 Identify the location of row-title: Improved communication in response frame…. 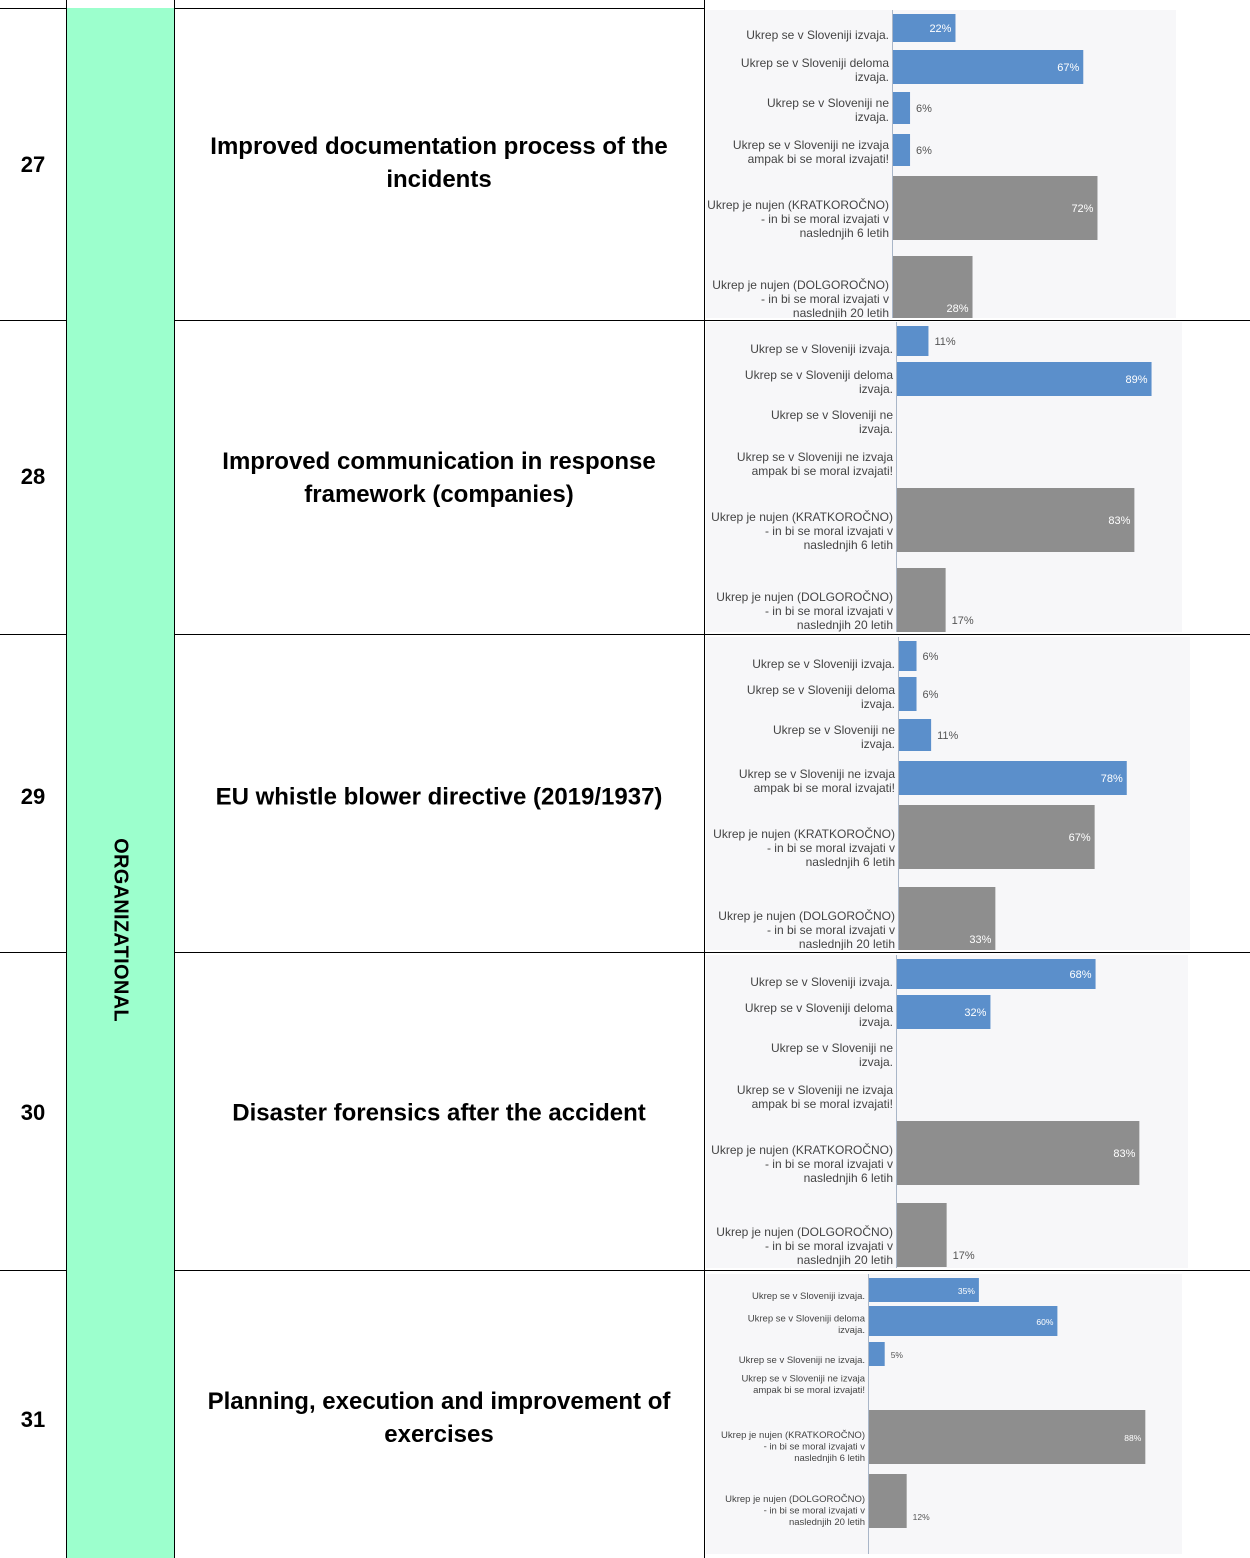
(439, 478).